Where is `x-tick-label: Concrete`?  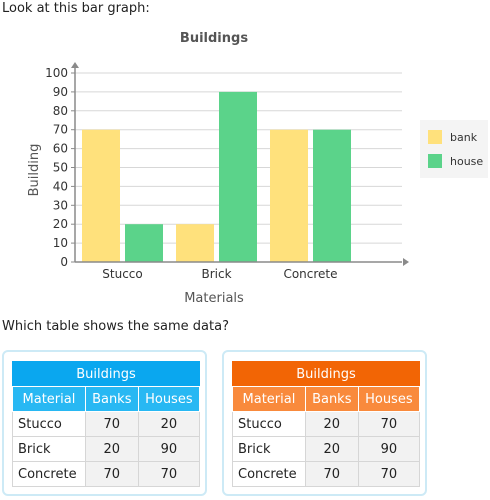
x-tick-label: Concrete is located at coordinates (310, 274).